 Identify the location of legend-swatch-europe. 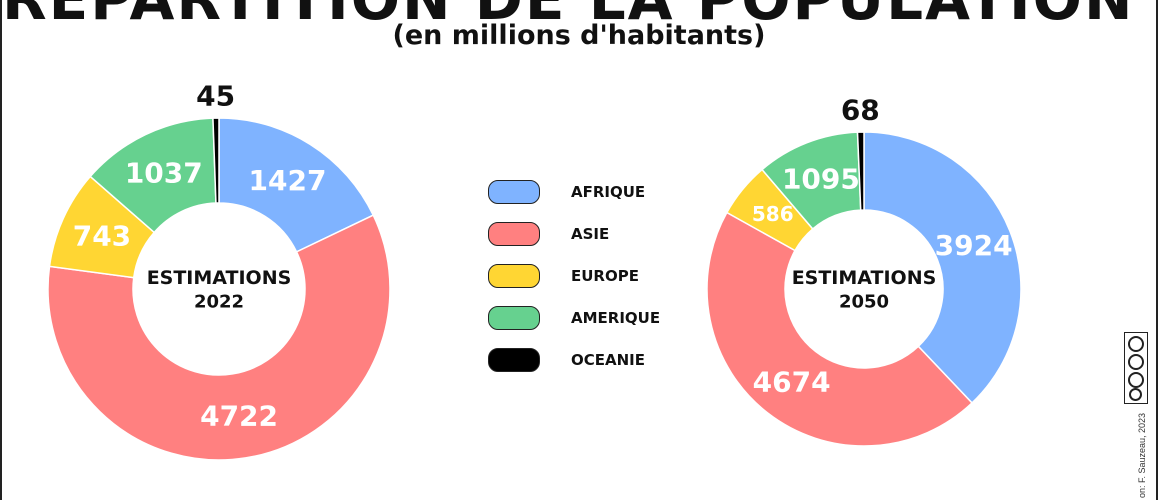
(514, 276).